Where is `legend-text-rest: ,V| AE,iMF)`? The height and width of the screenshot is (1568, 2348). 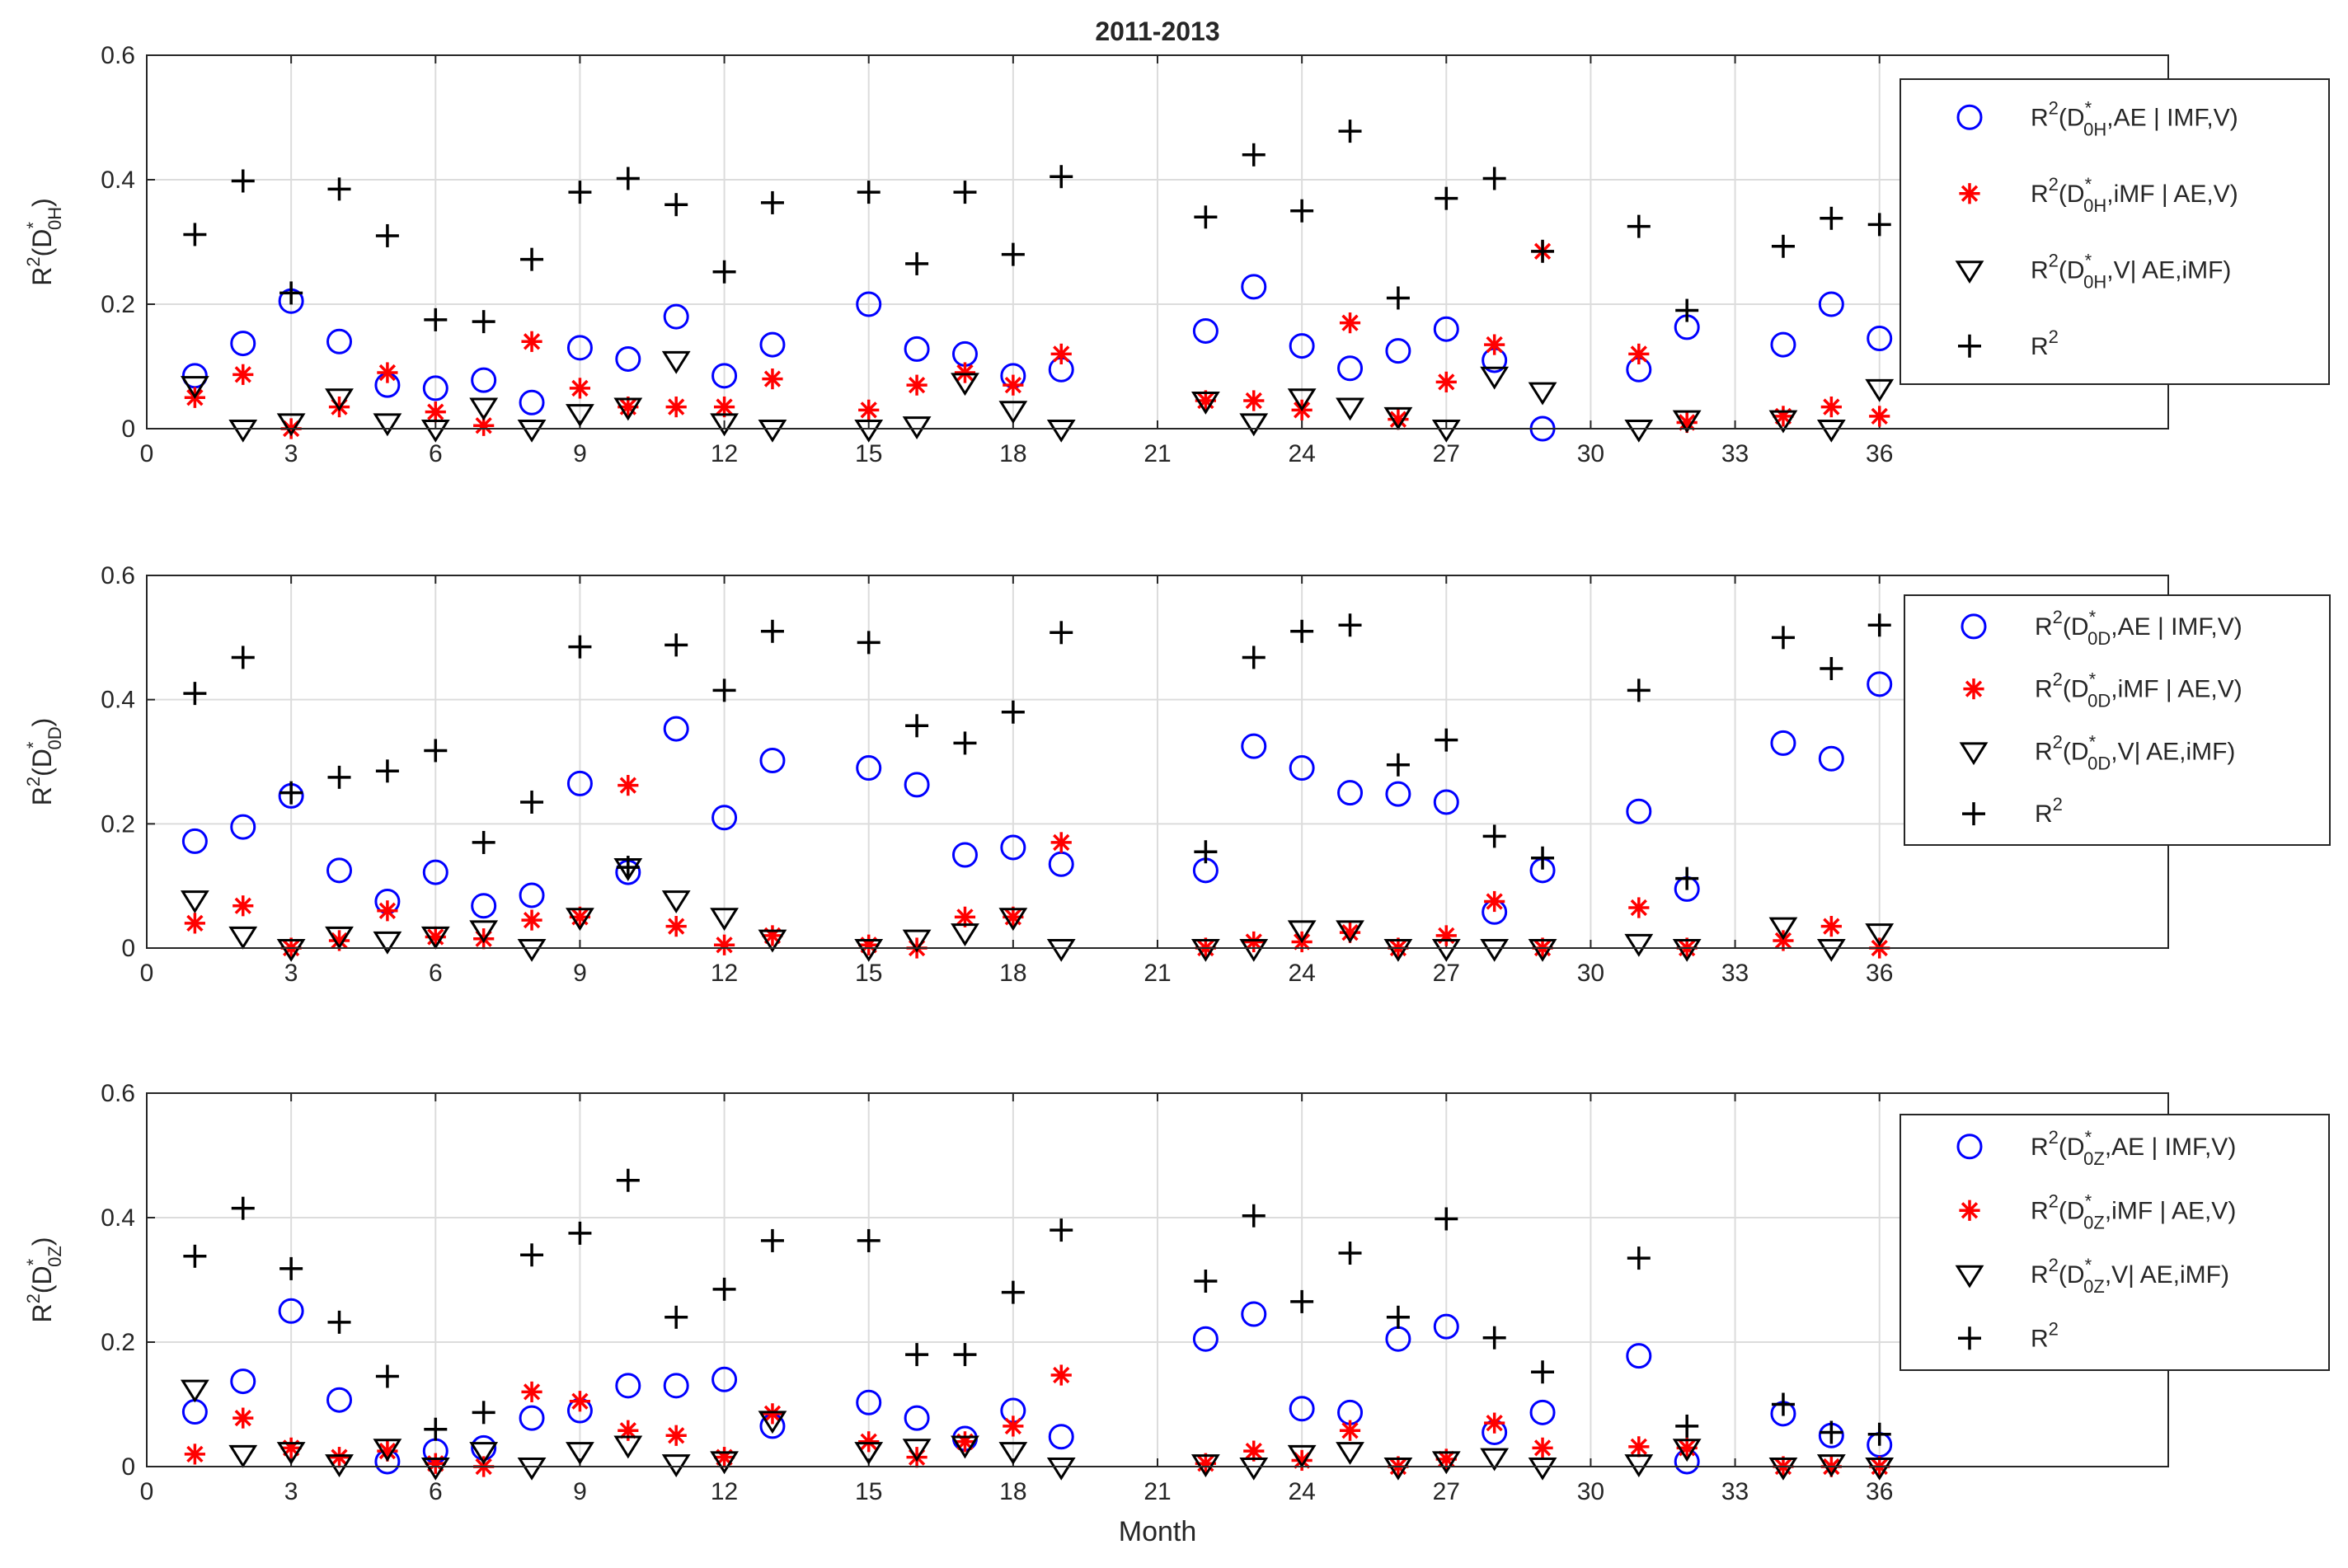
legend-text-rest: ,V| AE,iMF) is located at coordinates (2173, 751).